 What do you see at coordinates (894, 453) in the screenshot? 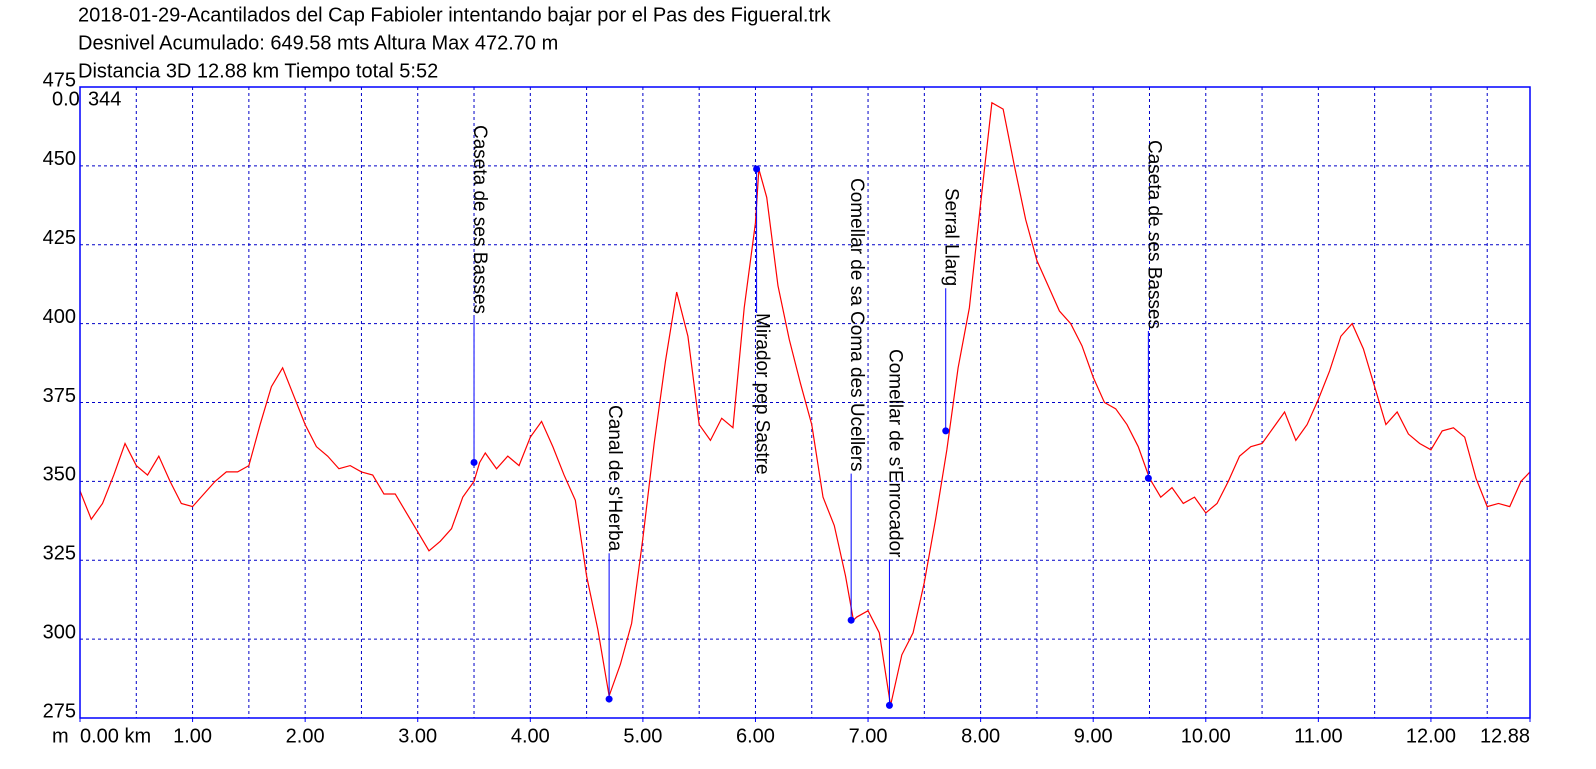
I see `waypoint-label: Comellar de s'Enrocador` at bounding box center [894, 453].